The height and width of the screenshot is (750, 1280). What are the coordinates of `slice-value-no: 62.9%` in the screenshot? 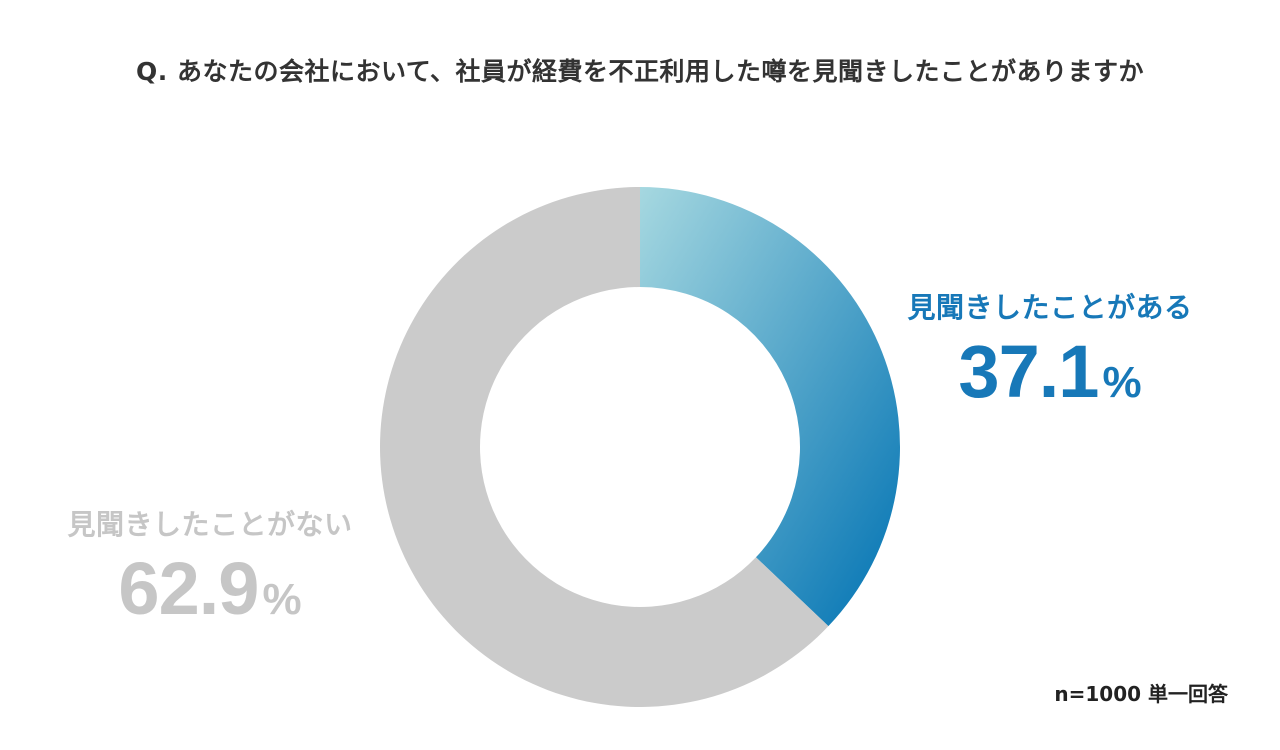 It's located at (210, 599).